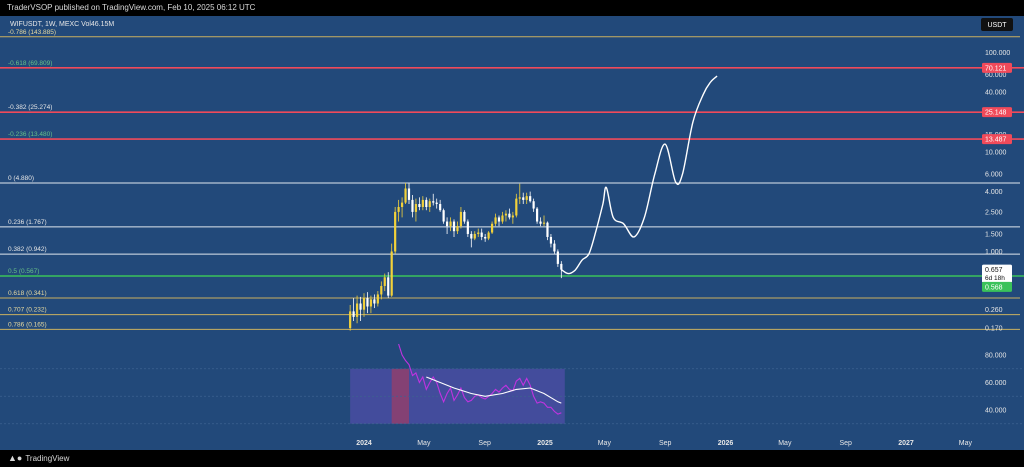 The height and width of the screenshot is (467, 1024). Describe the element at coordinates (996, 68) in the screenshot. I see `price-tag-value: 70.121` at that location.